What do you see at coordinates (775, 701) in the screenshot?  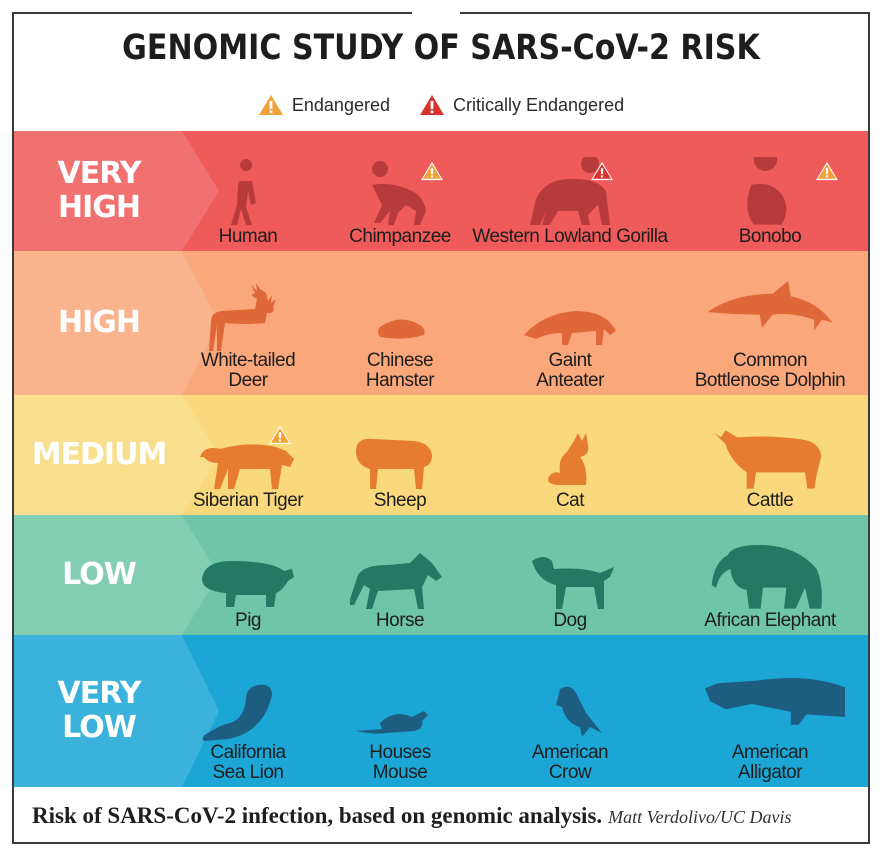 I see `alligator-icon` at bounding box center [775, 701].